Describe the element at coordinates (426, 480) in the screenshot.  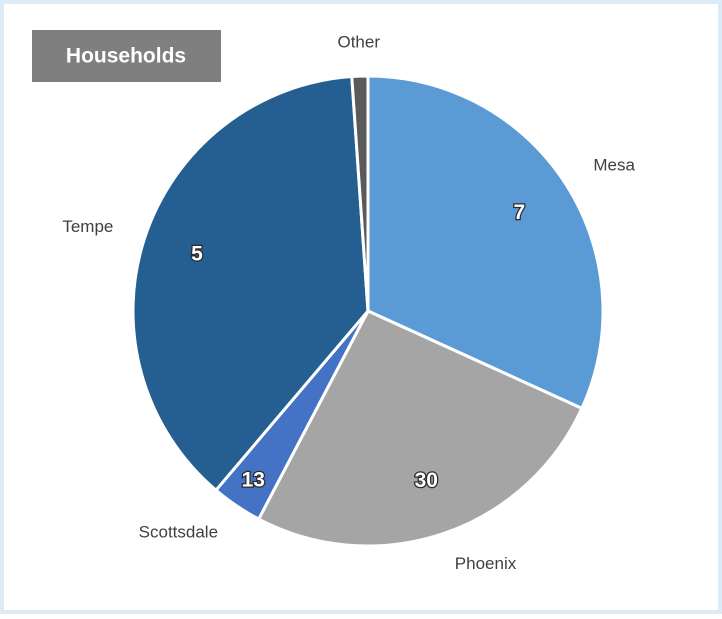
I see `data-label: 30` at that location.